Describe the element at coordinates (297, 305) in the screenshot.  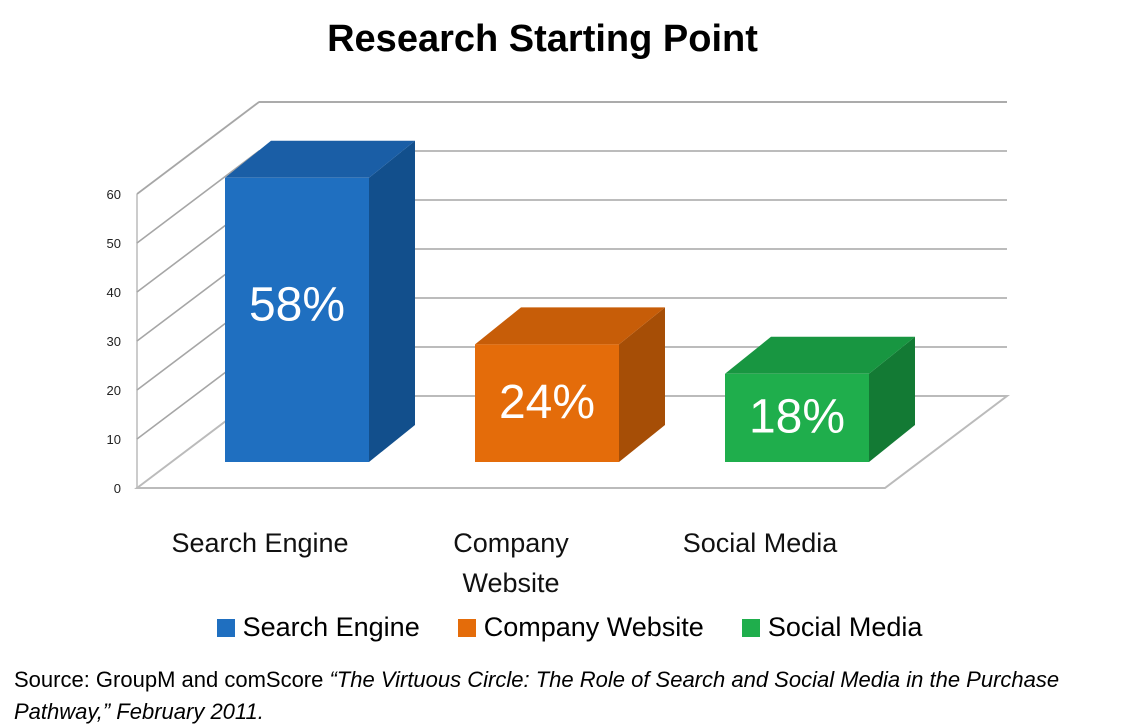
I see `bar-data-label: 58%` at that location.